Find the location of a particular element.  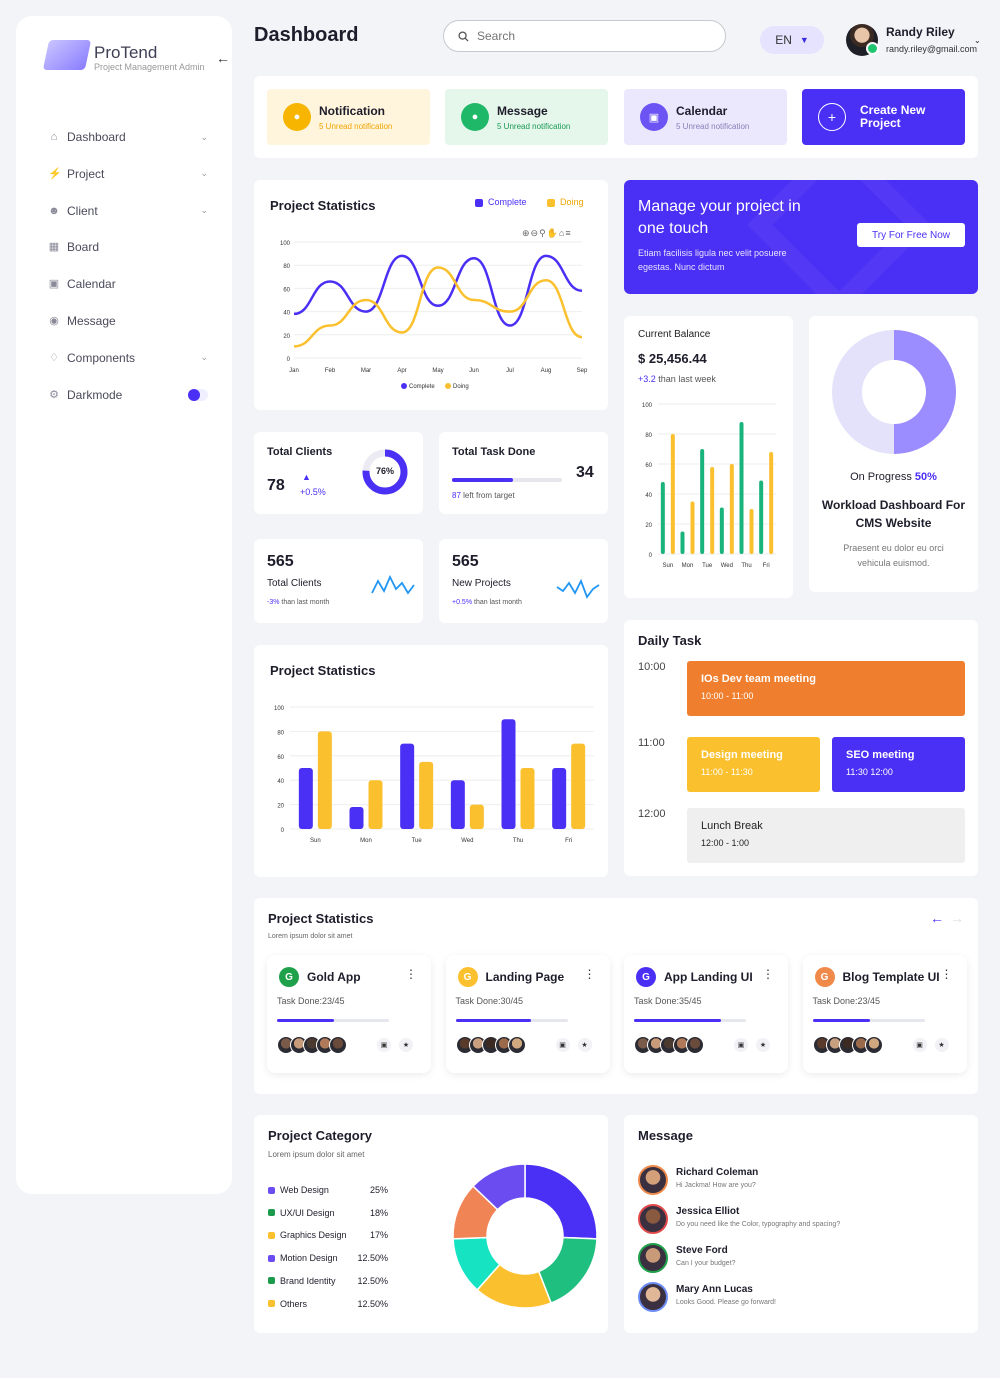

event-block: Design meeting 11:00 - 11:30 is located at coordinates (753, 764).